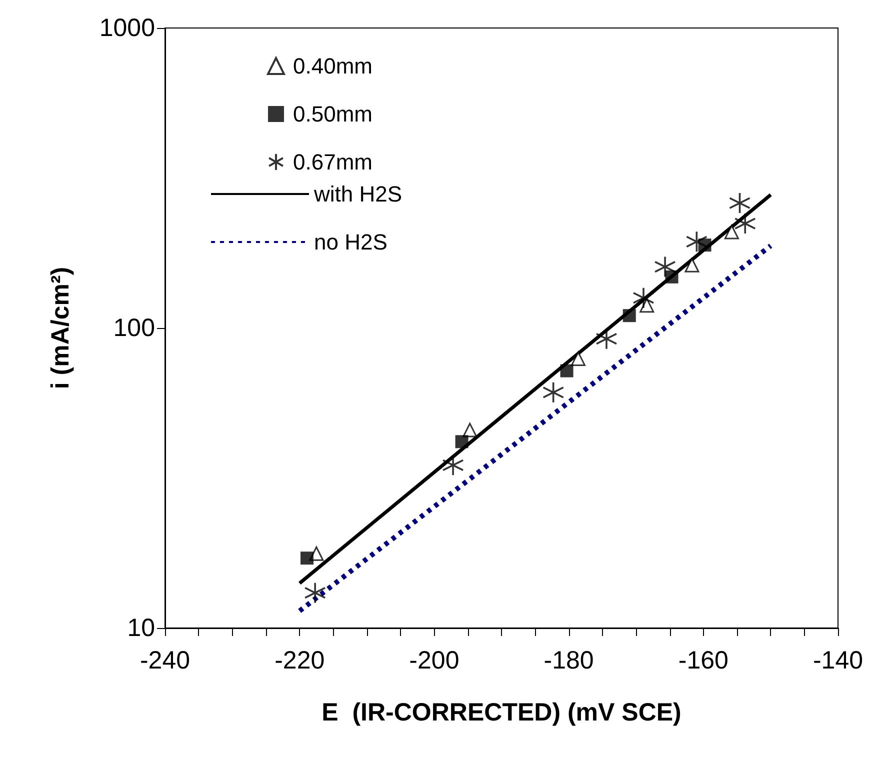 The width and height of the screenshot is (877, 762). I want to click on x-tick-label: -220, so click(299, 660).